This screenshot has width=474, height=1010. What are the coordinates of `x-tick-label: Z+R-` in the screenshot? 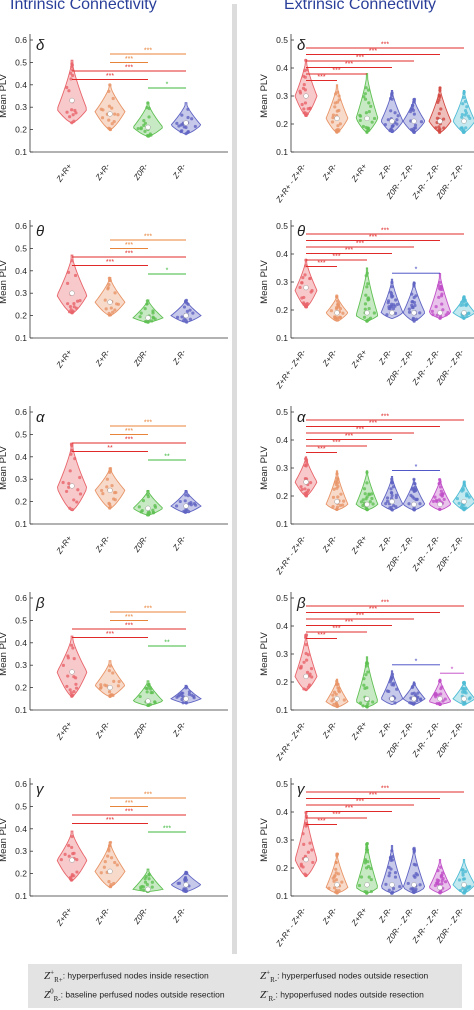 It's located at (102, 730).